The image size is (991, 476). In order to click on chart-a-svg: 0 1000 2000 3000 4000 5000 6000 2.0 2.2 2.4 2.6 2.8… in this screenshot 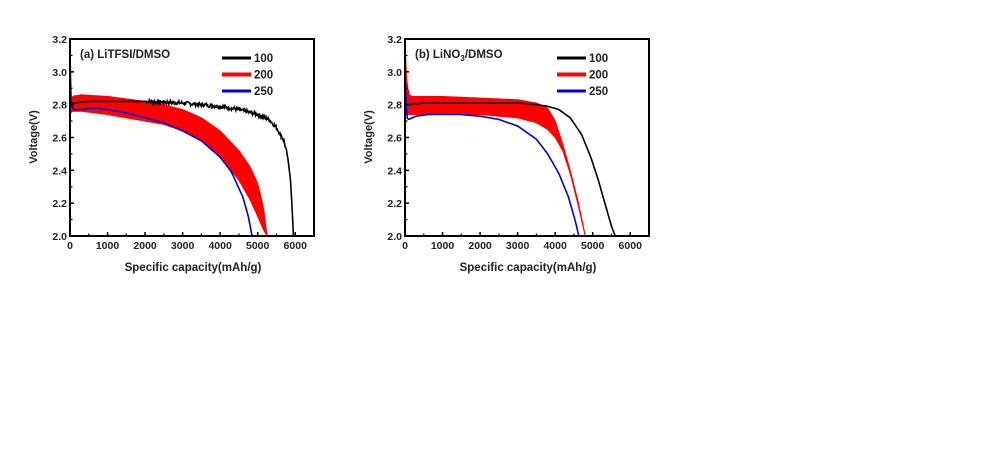, I will do `click(171, 154)`.